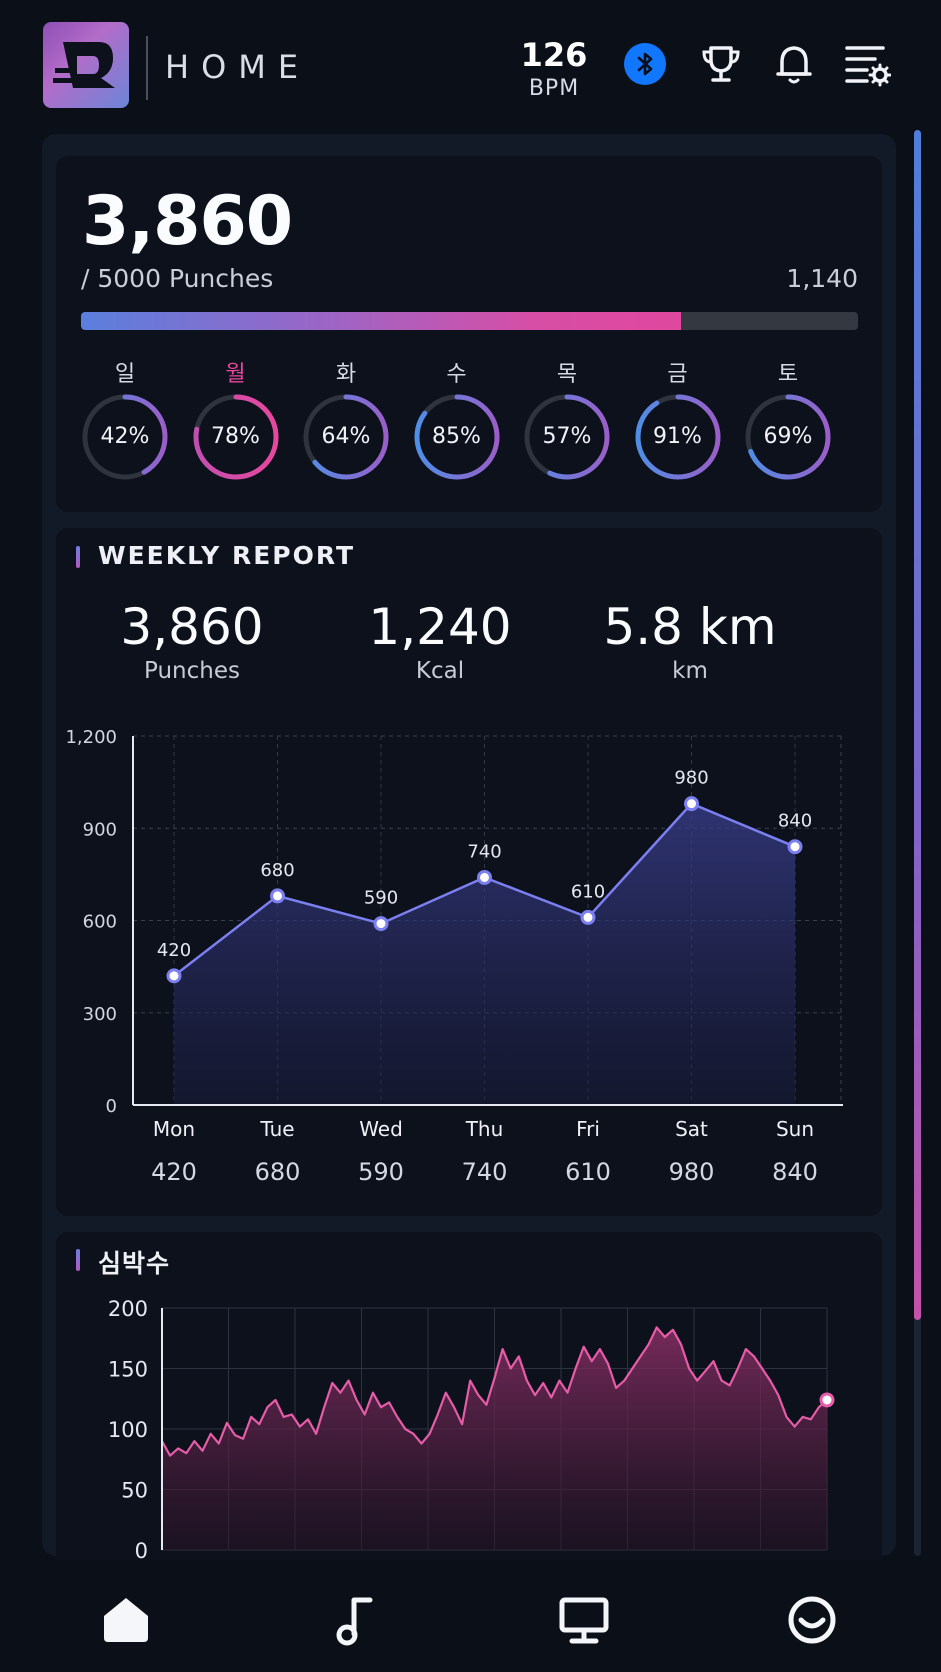  Describe the element at coordinates (187, 221) in the screenshot. I see `punch-count: 3,860` at that location.